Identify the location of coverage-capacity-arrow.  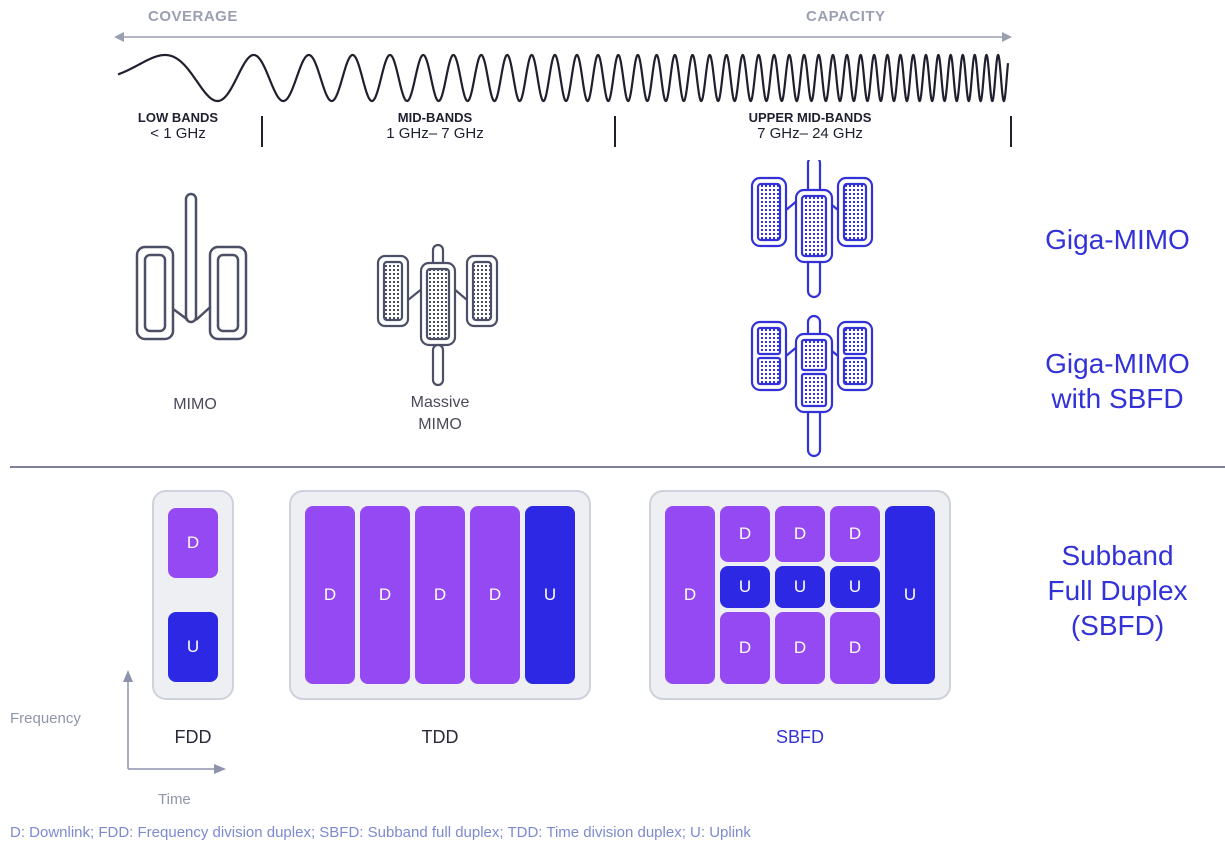
(563, 37).